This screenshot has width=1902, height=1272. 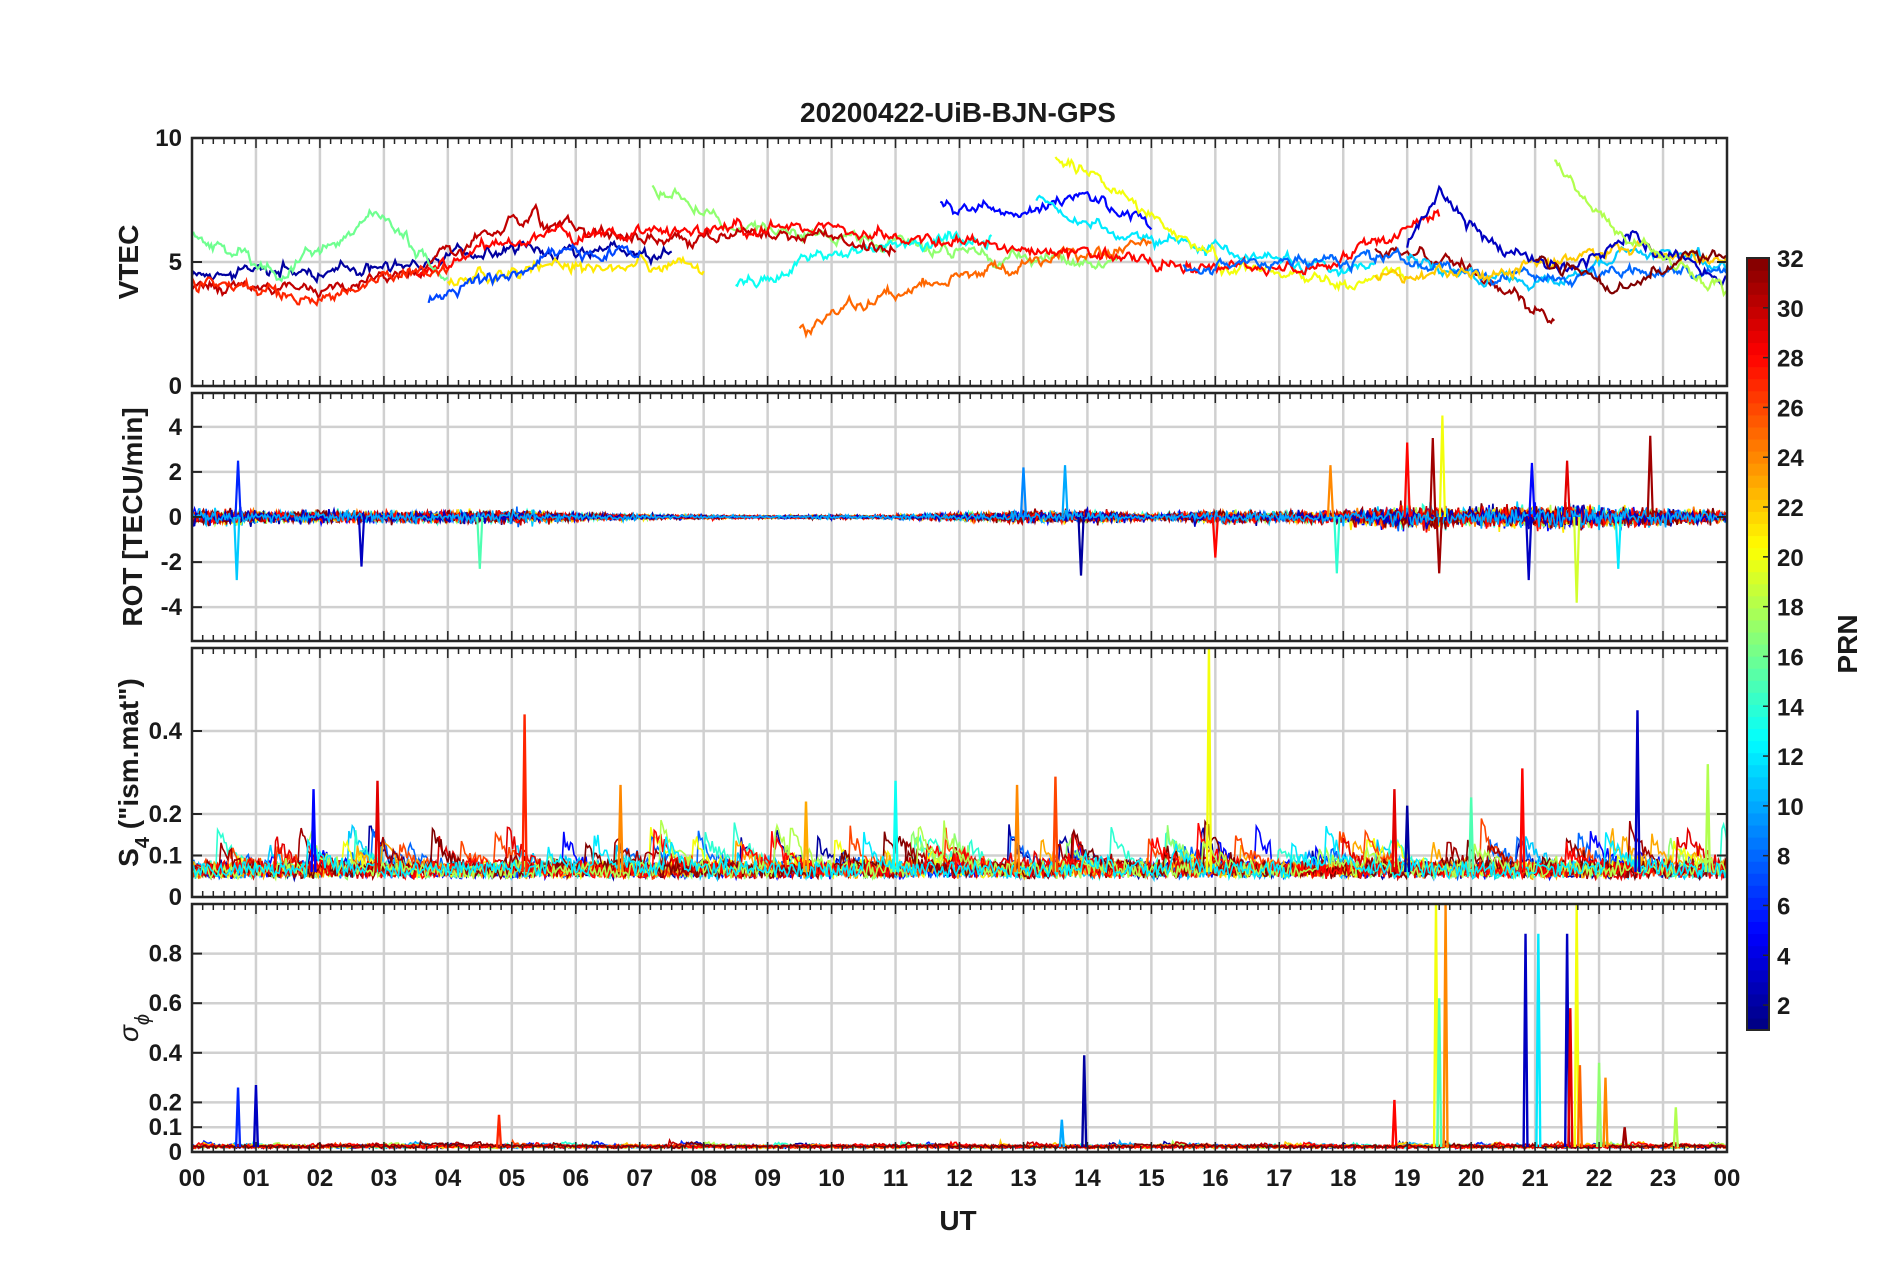 What do you see at coordinates (165, 1127) in the screenshot?
I see `y-tick-label-sigma_phi: 0.1` at bounding box center [165, 1127].